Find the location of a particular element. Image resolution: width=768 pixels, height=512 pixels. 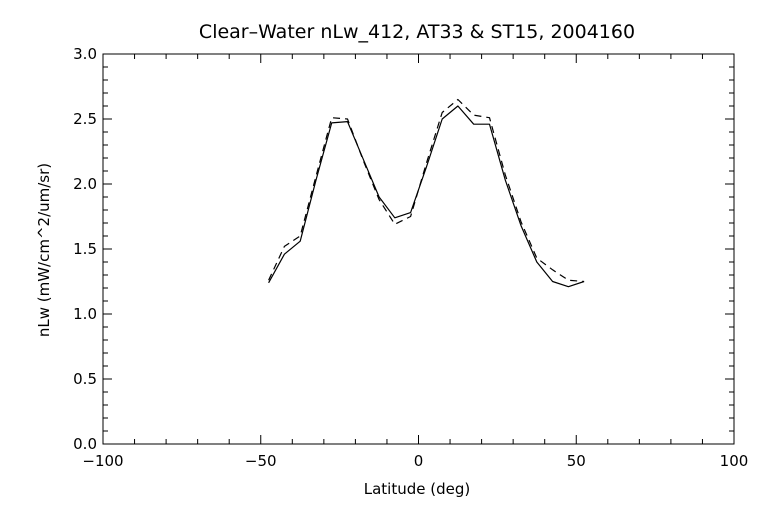

x-tick-label: 100 is located at coordinates (734, 461).